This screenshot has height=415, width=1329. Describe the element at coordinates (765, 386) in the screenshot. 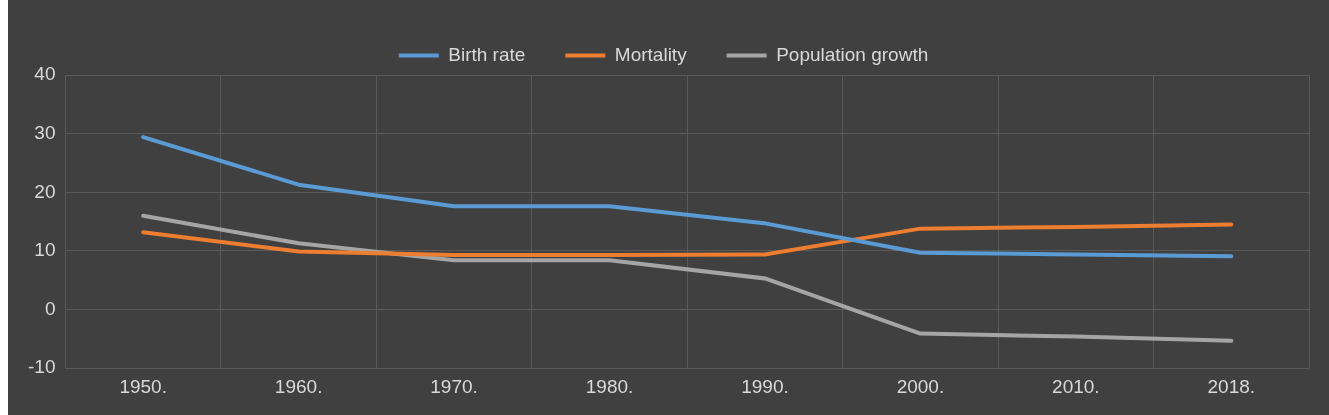

I see `x-tick-label: 1990.` at that location.